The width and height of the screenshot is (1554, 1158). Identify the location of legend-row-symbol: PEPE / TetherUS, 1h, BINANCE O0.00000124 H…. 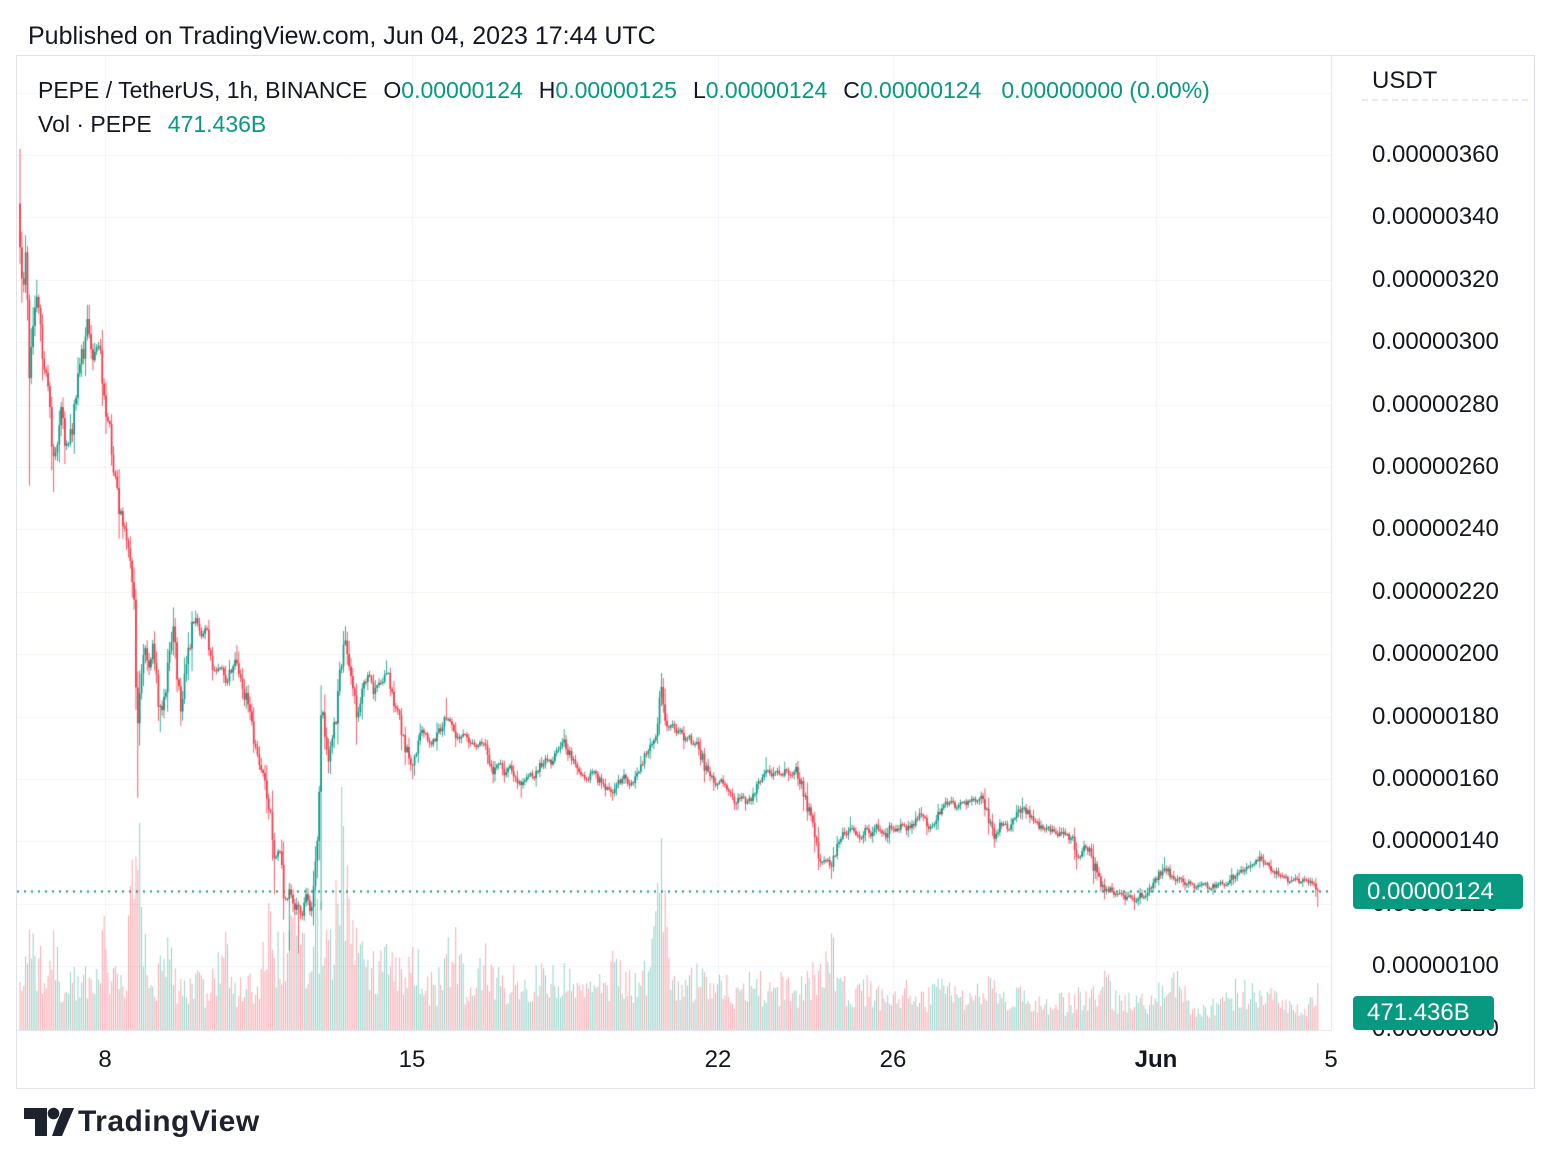
(624, 91).